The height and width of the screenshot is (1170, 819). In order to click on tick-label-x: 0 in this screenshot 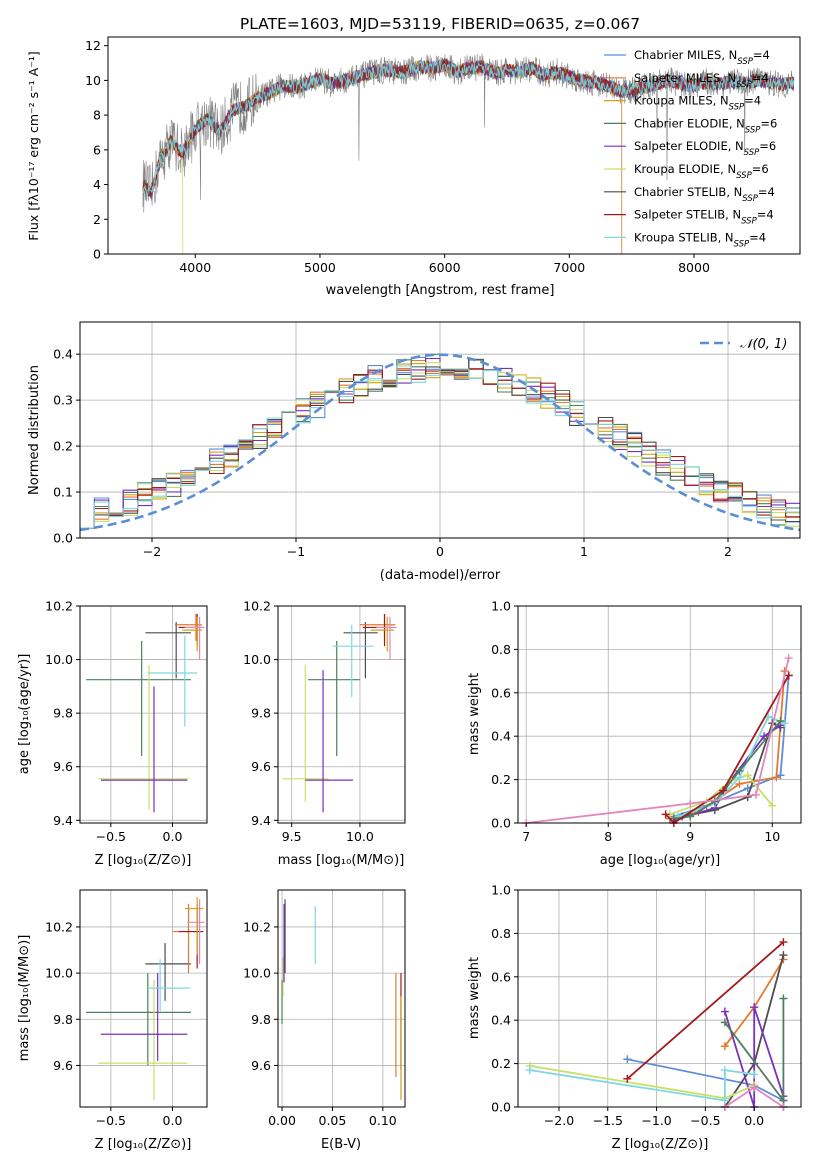, I will do `click(440, 551)`.